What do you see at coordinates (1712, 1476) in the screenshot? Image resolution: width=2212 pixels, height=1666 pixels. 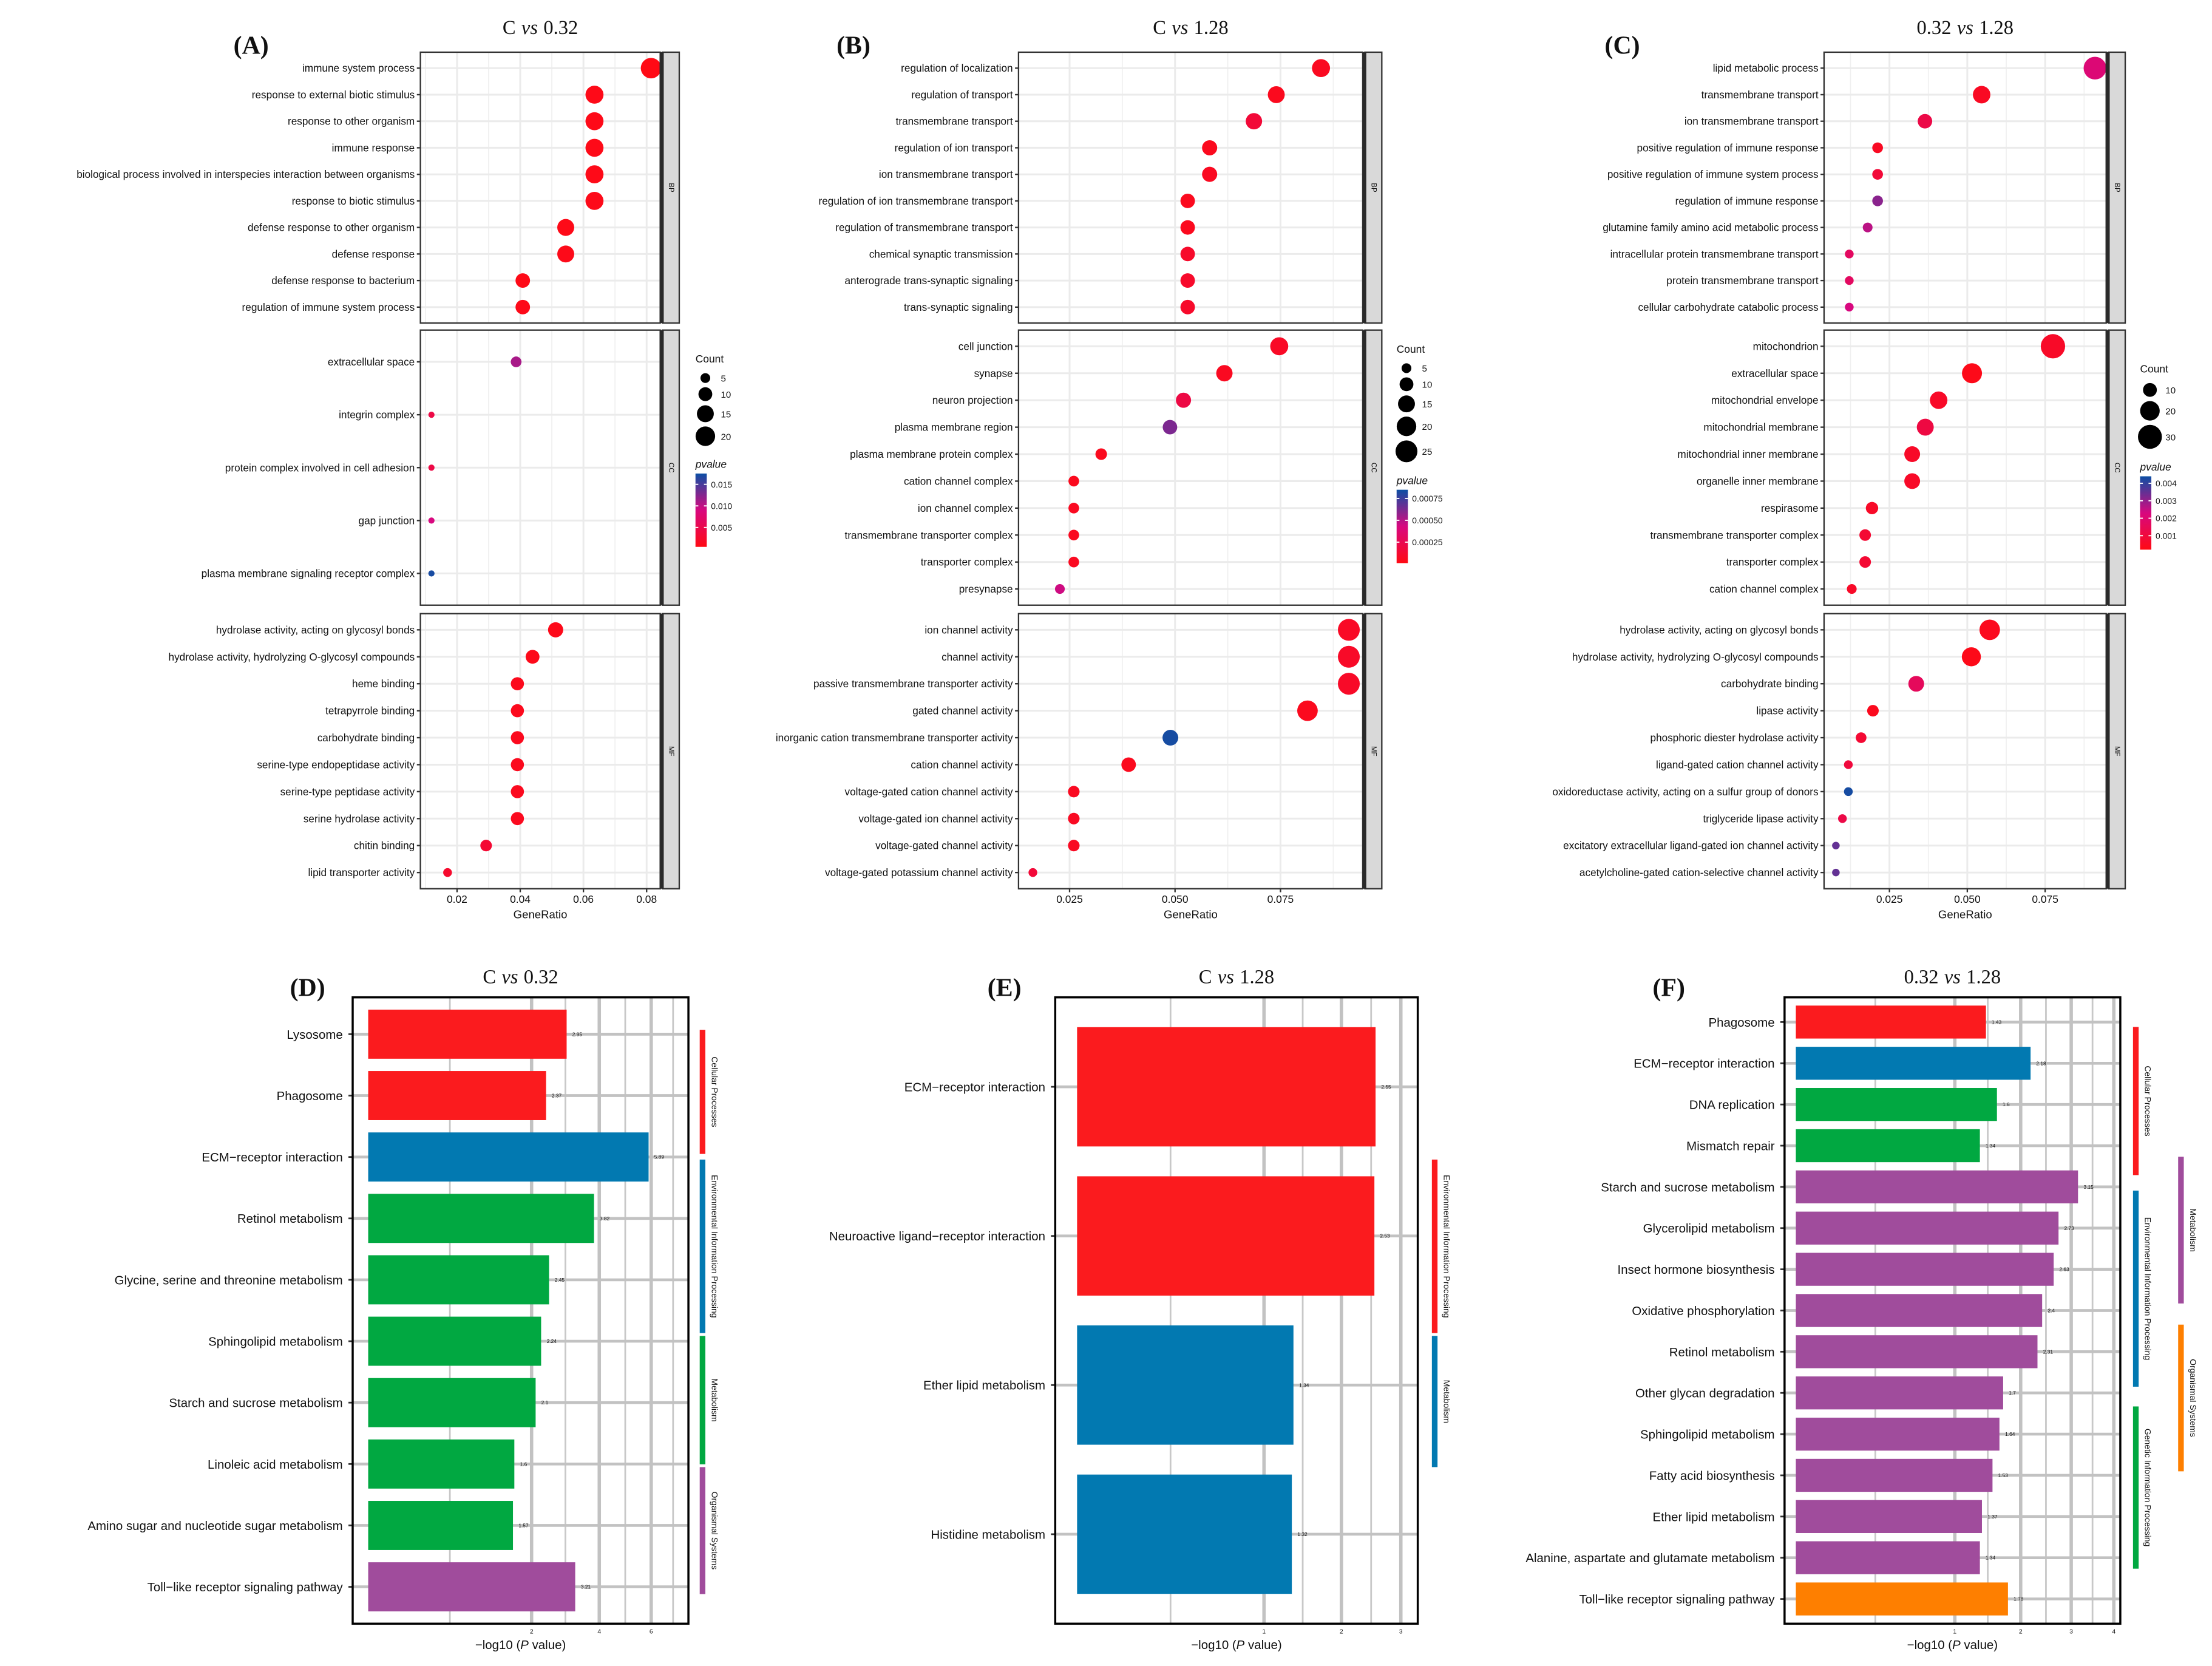 I see `pathway-label: Fatty acid biosynthesis` at bounding box center [1712, 1476].